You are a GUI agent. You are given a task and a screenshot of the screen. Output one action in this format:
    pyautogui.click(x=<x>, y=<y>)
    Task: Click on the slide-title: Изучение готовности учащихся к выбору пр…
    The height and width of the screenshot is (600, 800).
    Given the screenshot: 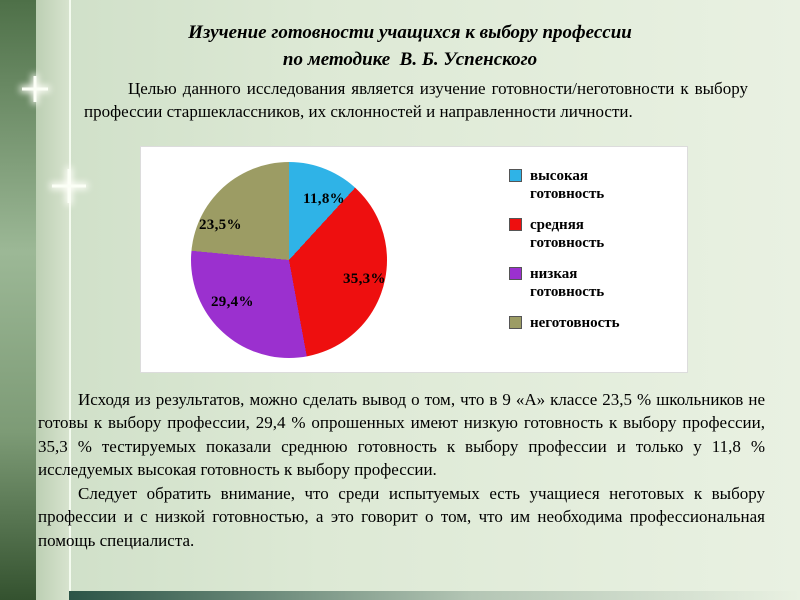 What is the action you would take?
    pyautogui.click(x=410, y=46)
    